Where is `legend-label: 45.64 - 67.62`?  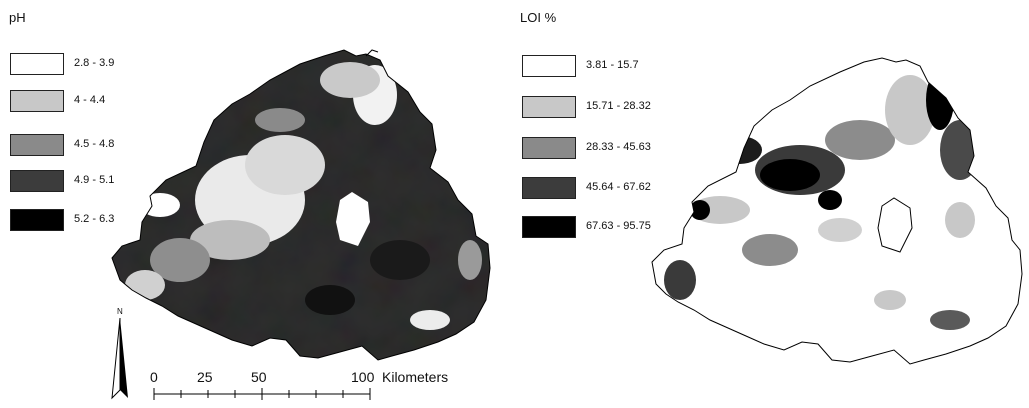
legend-label: 45.64 - 67.62 is located at coordinates (618, 187).